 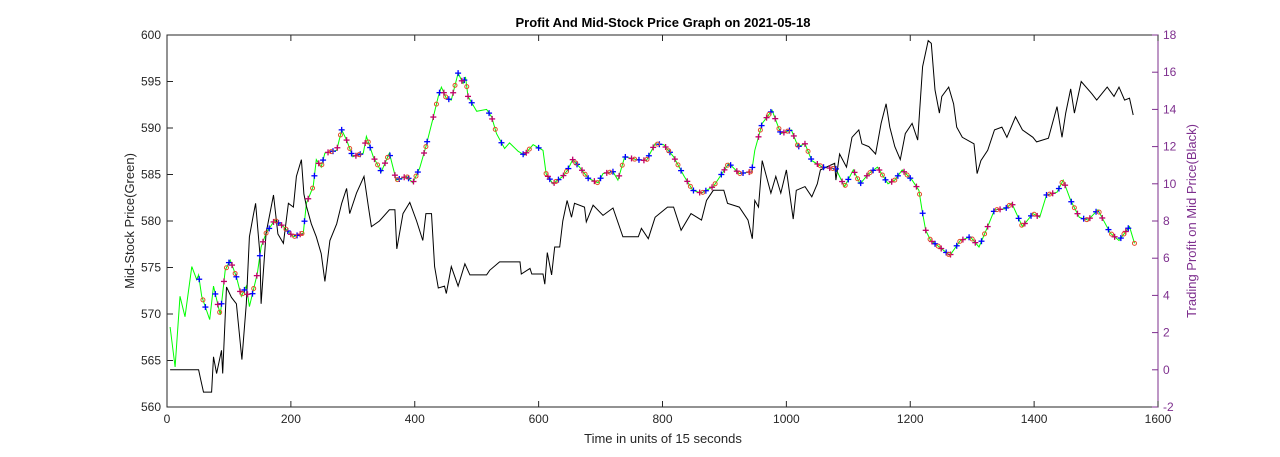 What do you see at coordinates (151, 221) in the screenshot?
I see `y-tick-label-left: 580` at bounding box center [151, 221].